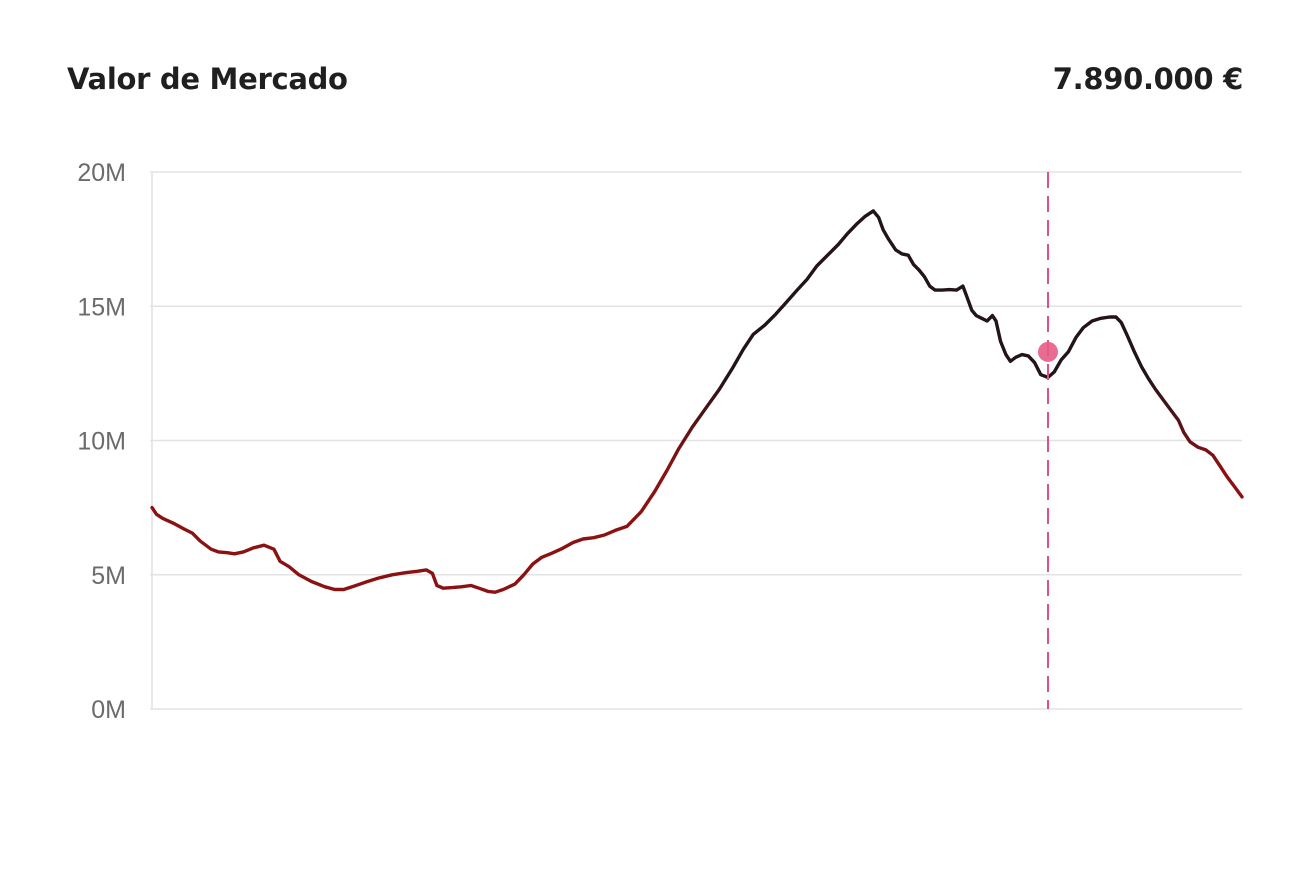 This screenshot has height=888, width=1313. What do you see at coordinates (1148, 79) in the screenshot?
I see `current-market-value: 7.890.000 €` at bounding box center [1148, 79].